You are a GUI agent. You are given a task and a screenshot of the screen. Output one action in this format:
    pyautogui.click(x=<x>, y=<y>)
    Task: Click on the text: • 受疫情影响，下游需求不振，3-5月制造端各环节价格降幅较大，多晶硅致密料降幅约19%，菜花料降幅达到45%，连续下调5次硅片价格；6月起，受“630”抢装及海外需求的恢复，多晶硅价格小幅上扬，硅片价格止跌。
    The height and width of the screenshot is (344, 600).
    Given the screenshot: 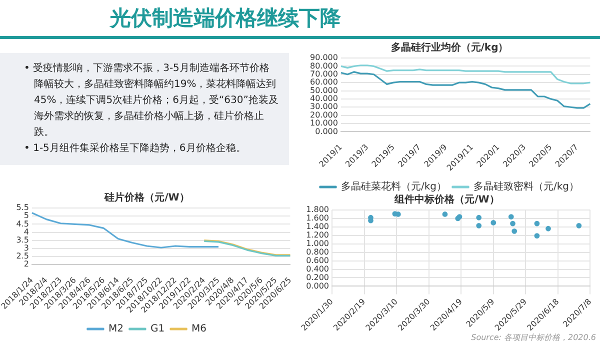 What is the action you would take?
    pyautogui.click(x=151, y=101)
    